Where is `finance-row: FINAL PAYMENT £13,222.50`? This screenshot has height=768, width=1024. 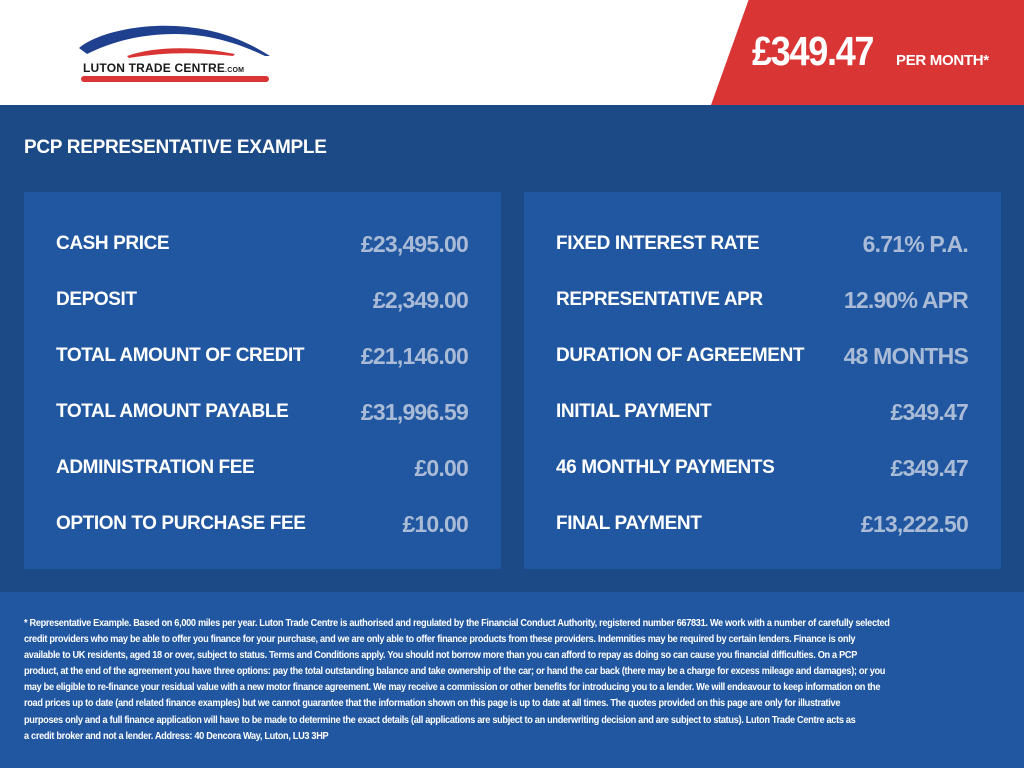 finance-row: FINAL PAYMENT £13,222.50 is located at coordinates (762, 524).